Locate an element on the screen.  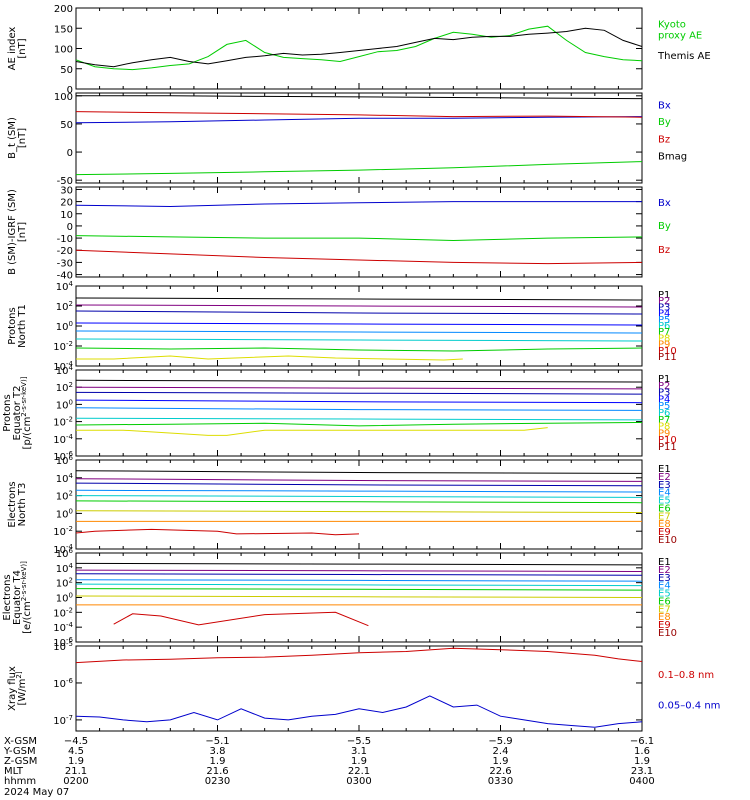
ephemeris-row-label: Y-GSM is located at coordinates (19, 751).